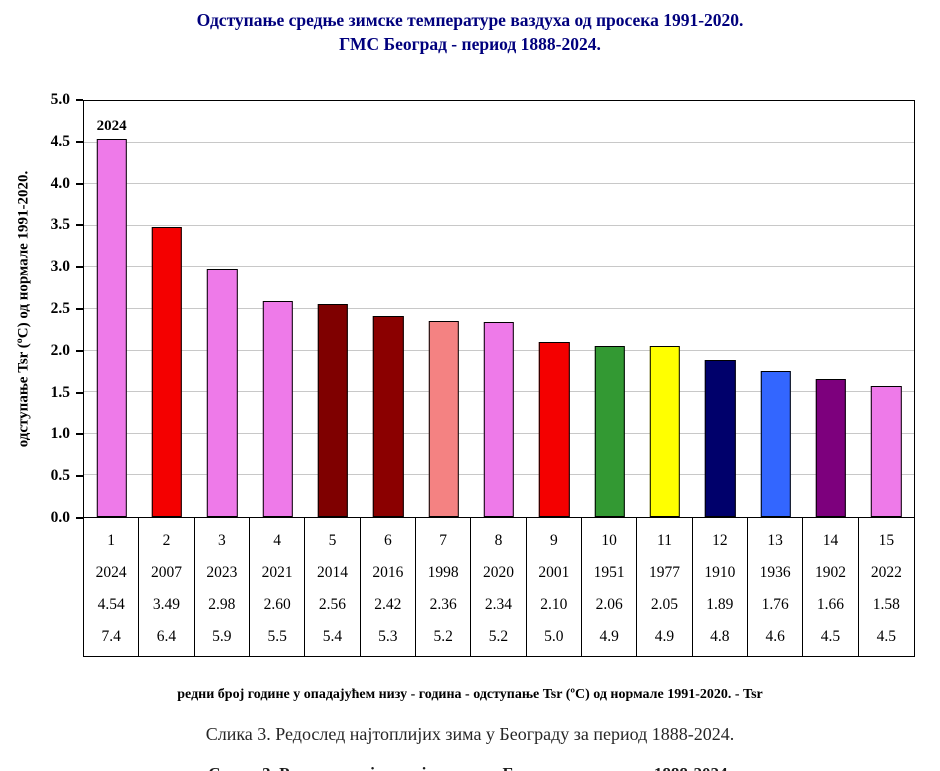 The height and width of the screenshot is (771, 940). I want to click on table-tsr: 5.5, so click(277, 636).